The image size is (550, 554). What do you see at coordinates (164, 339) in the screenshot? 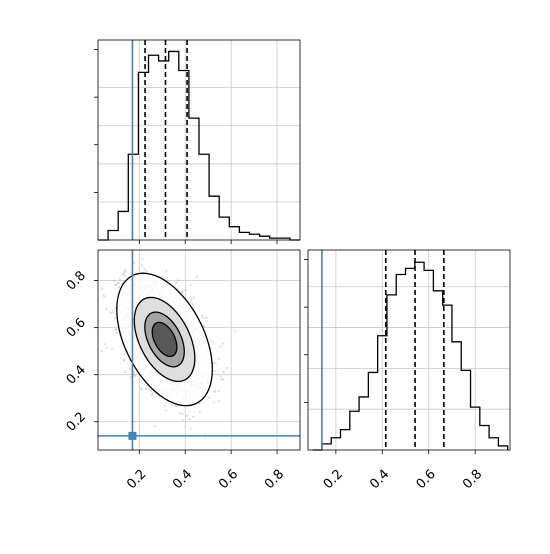
I see `density-contour` at bounding box center [164, 339].